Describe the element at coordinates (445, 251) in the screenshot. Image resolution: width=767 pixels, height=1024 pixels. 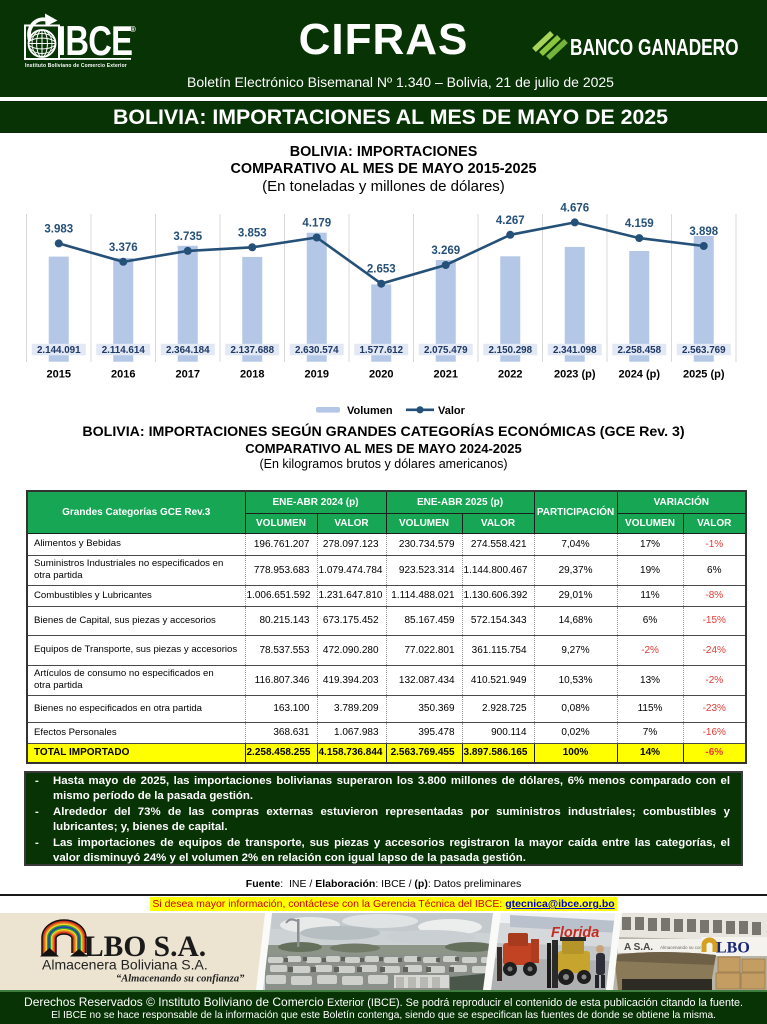
I see `svg-text: 3.269` at that location.